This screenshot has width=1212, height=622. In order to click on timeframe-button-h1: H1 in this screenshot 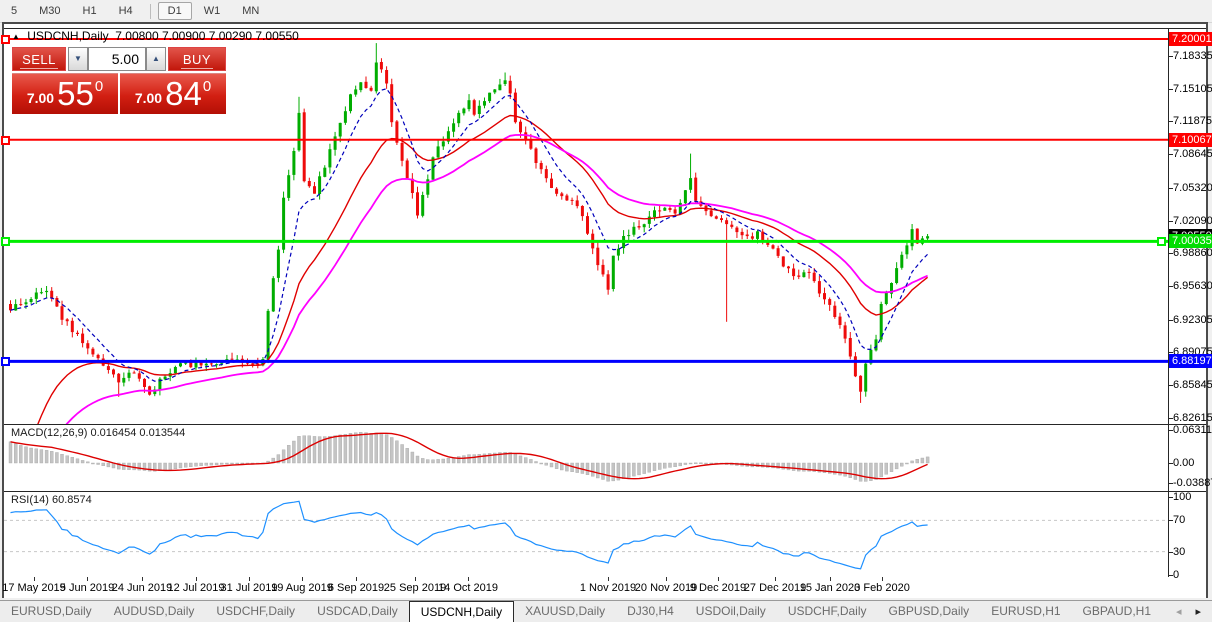, I will do `click(89, 11)`.